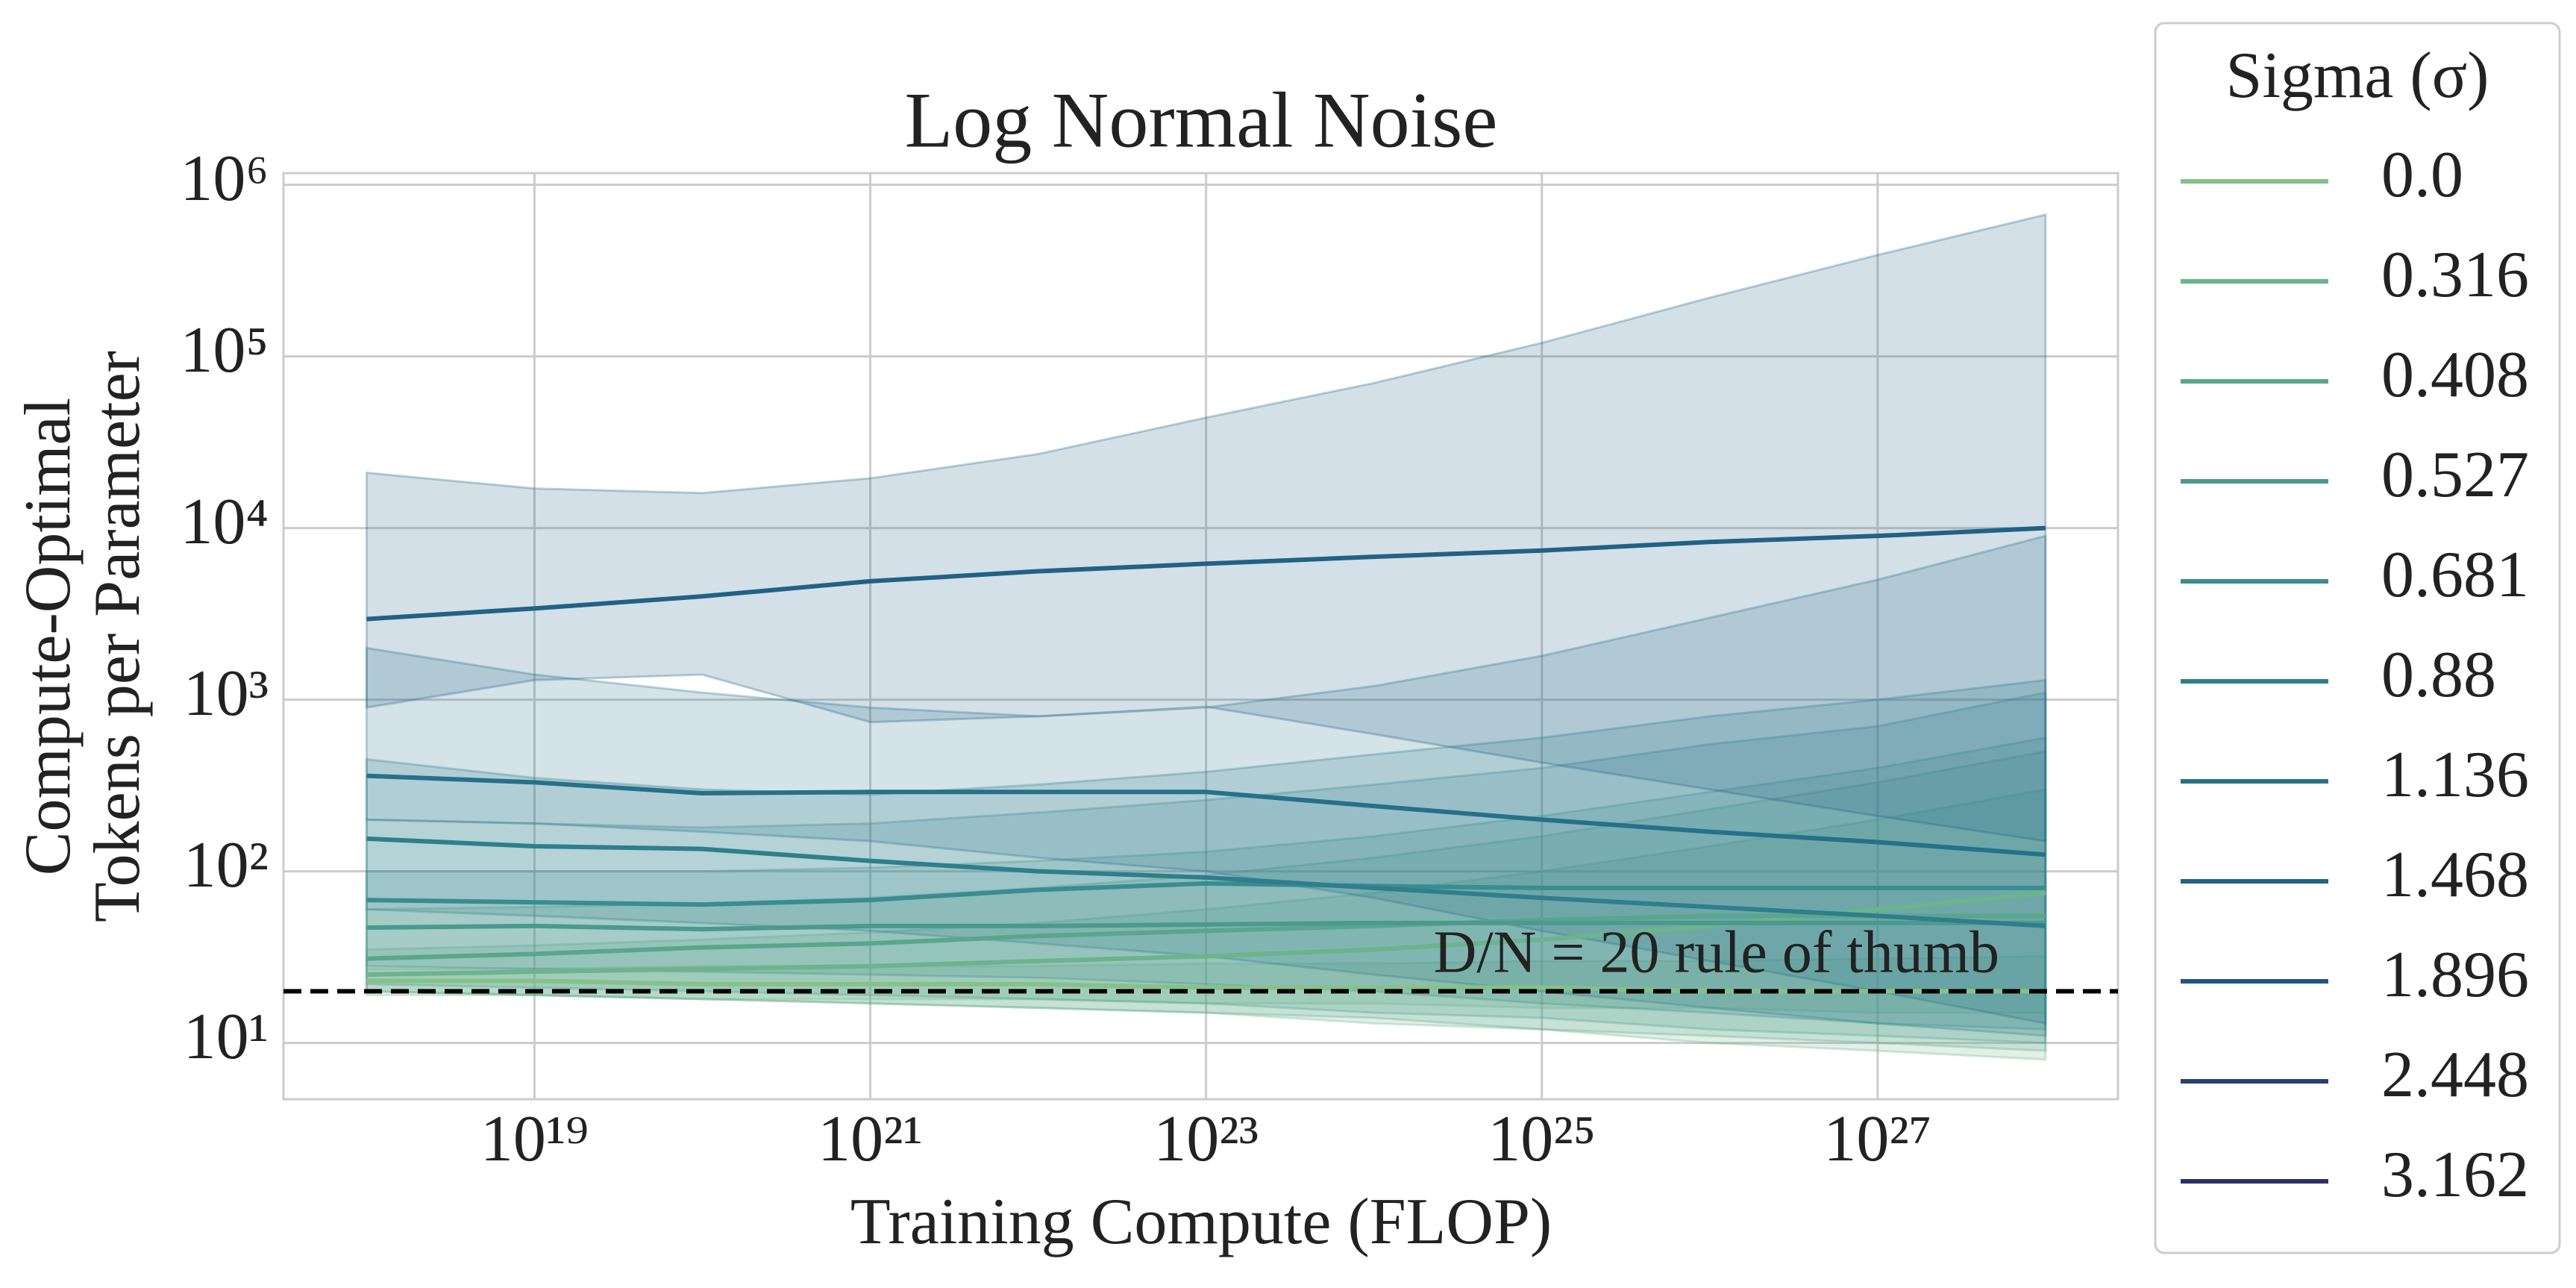  I want to click on legend-label: 2.448, so click(2455, 1075).